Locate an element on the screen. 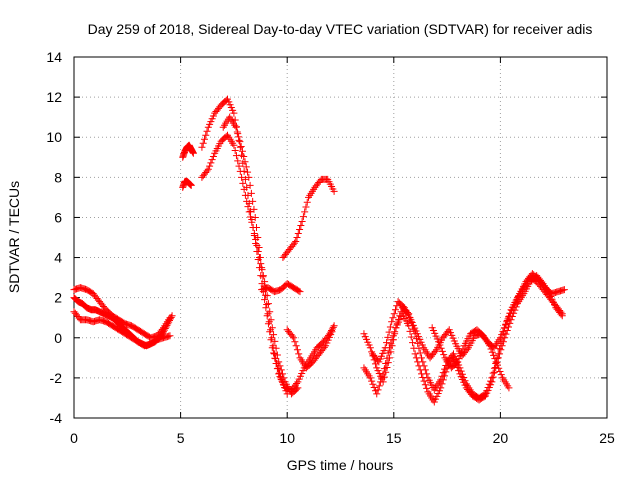 The image size is (640, 480). data-series-arc-3b is located at coordinates (250, 264).